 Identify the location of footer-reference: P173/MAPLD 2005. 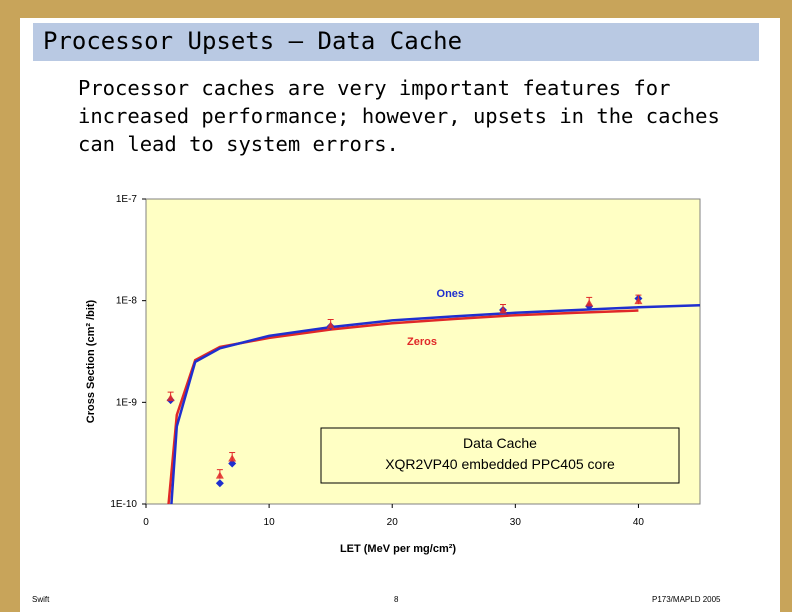
(686, 599).